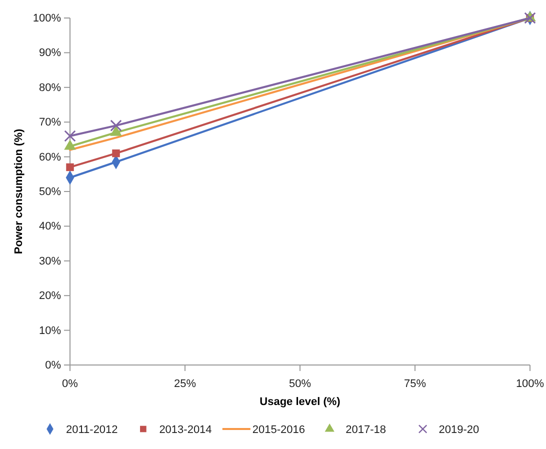 This screenshot has height=449, width=546. I want to click on x-tick-label: 25%, so click(185, 384).